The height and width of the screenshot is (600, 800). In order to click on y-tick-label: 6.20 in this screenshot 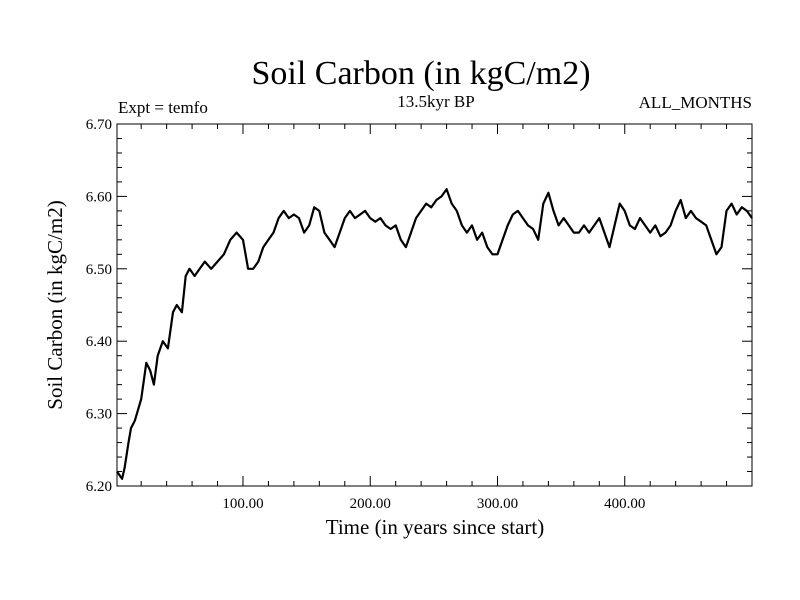, I will do `click(99, 487)`.